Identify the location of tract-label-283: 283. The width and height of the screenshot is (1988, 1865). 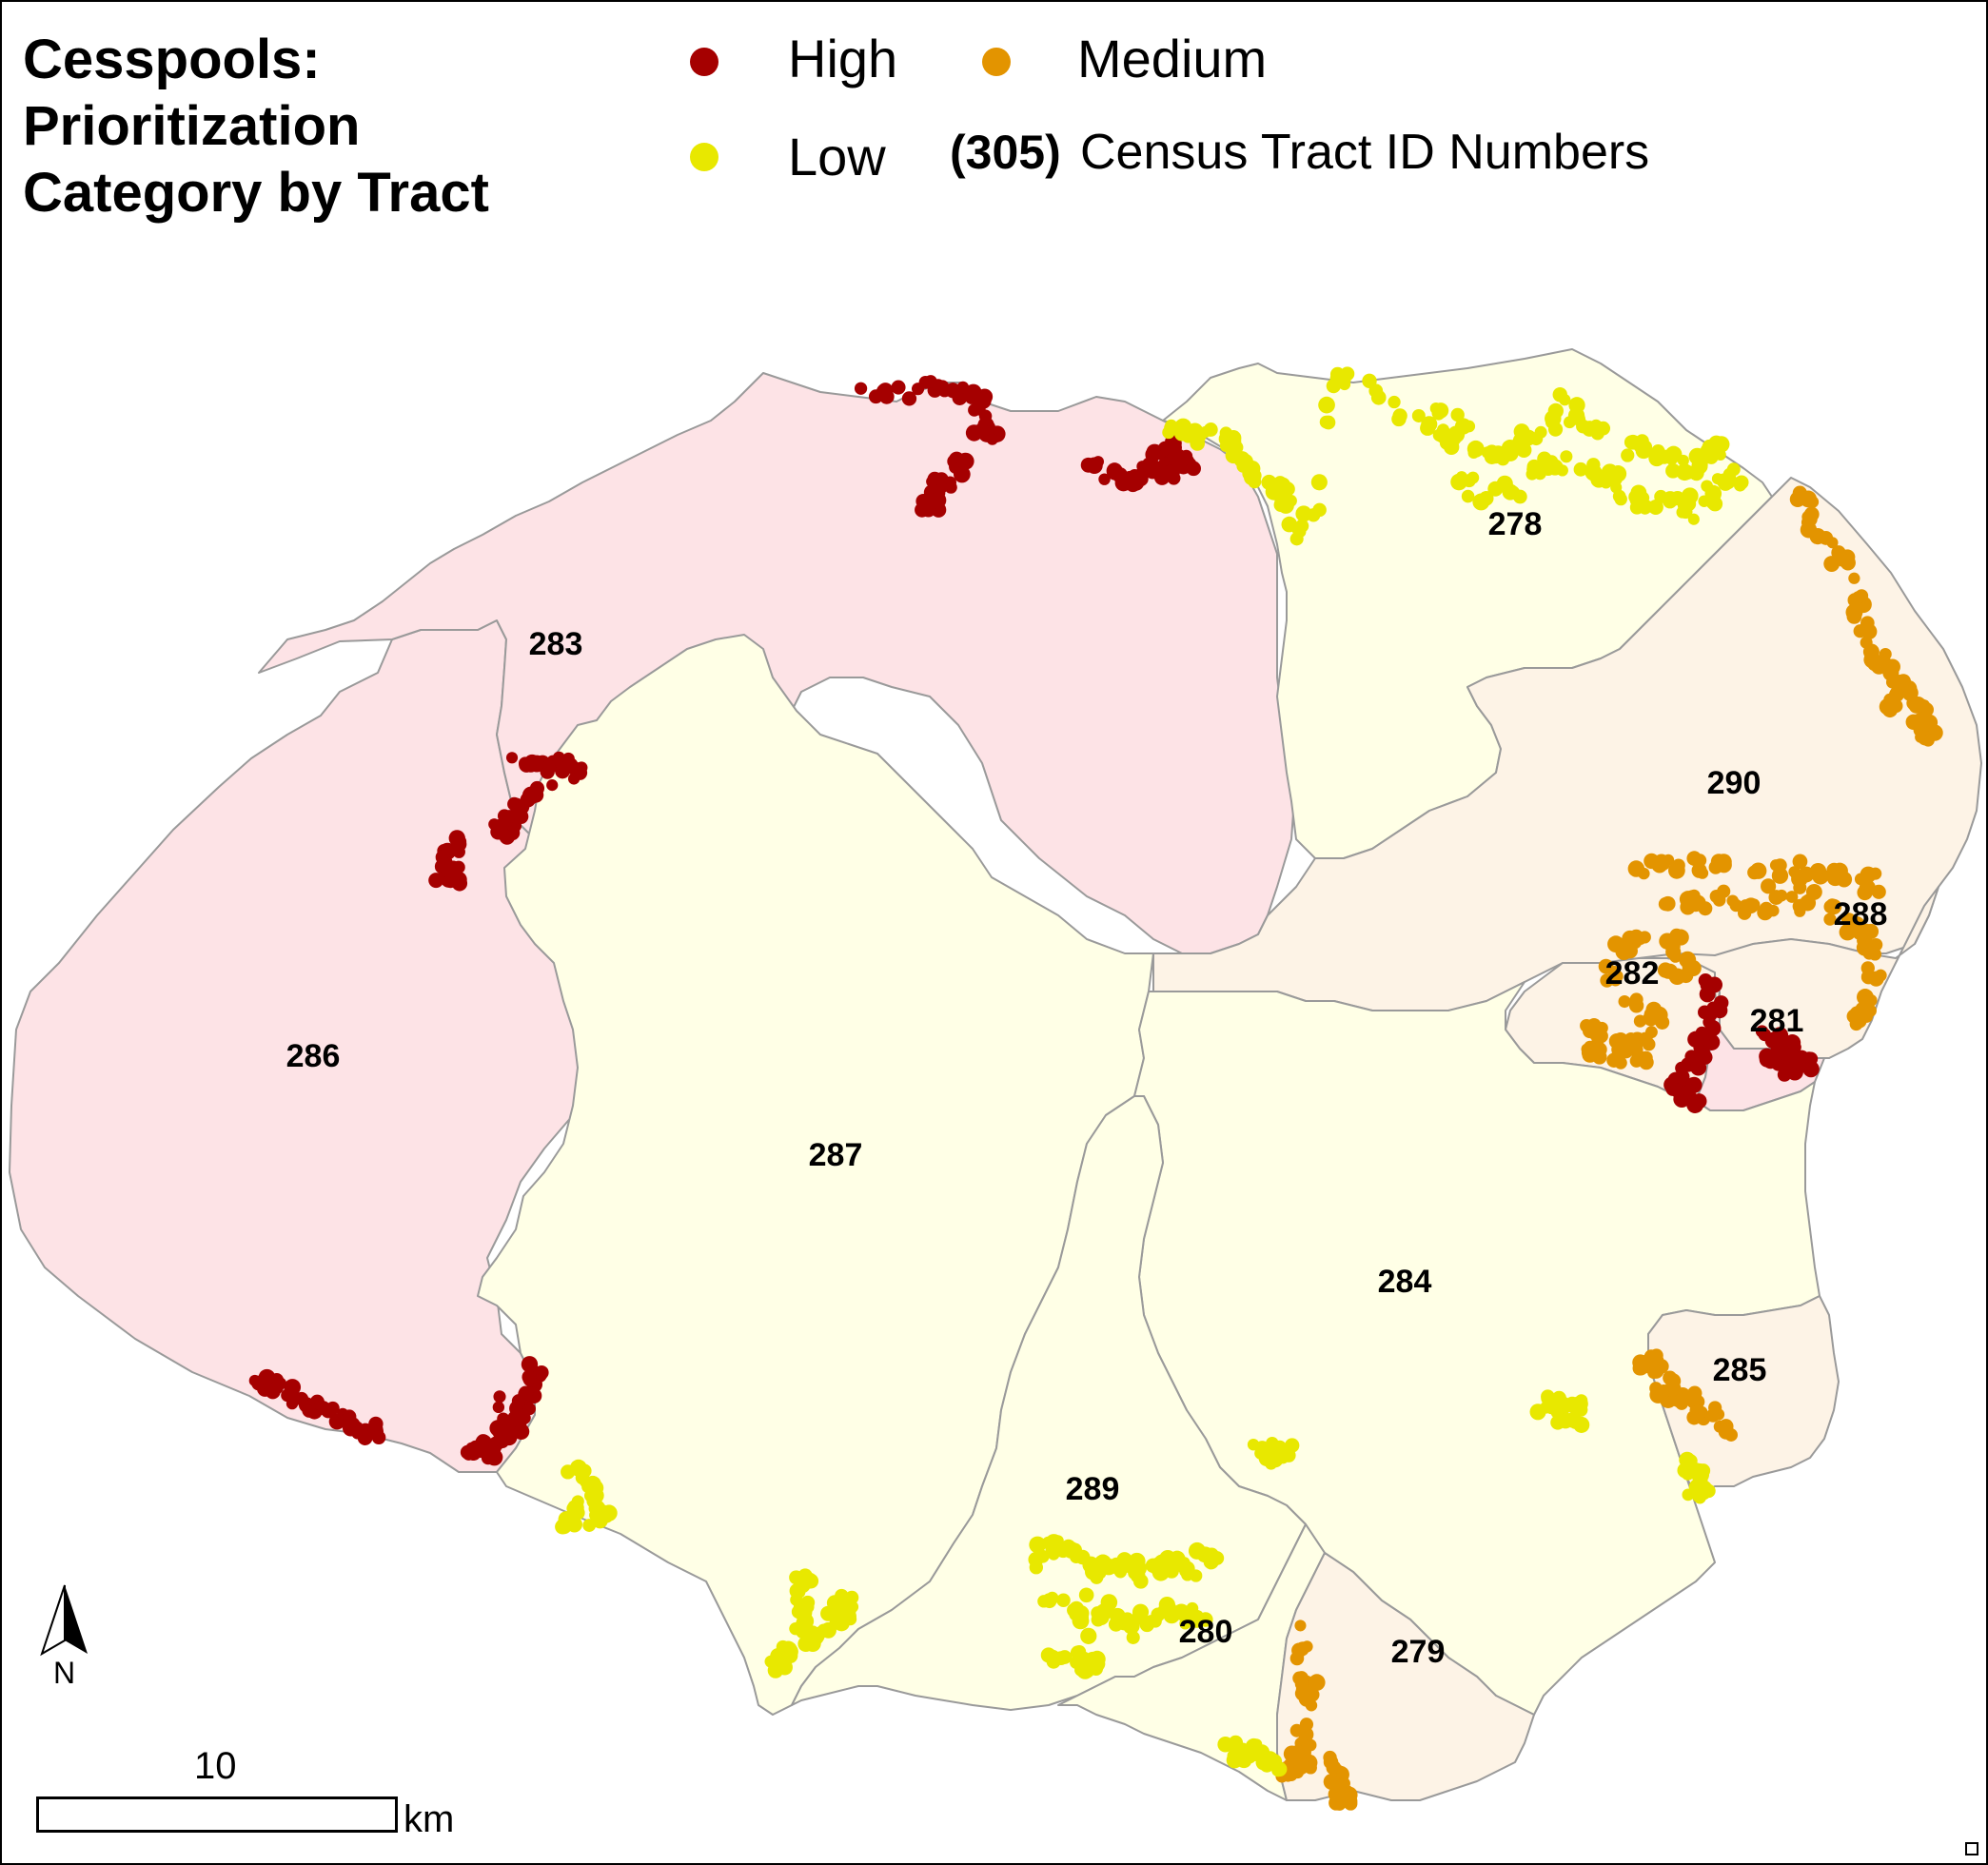
(556, 644).